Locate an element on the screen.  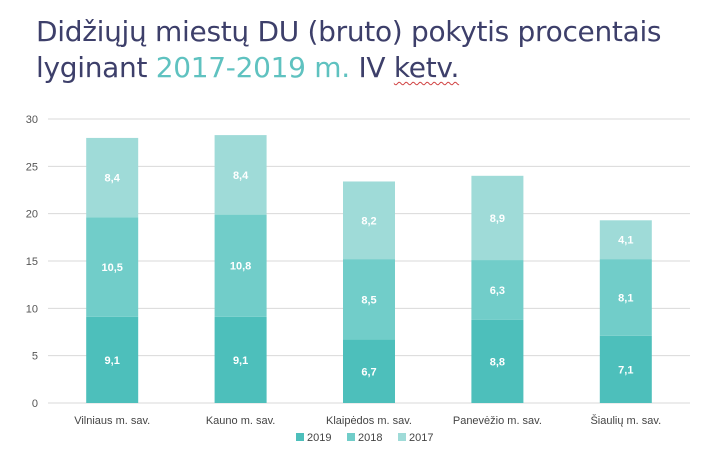
category-label: Vilniaus m. sav. is located at coordinates (112, 421).